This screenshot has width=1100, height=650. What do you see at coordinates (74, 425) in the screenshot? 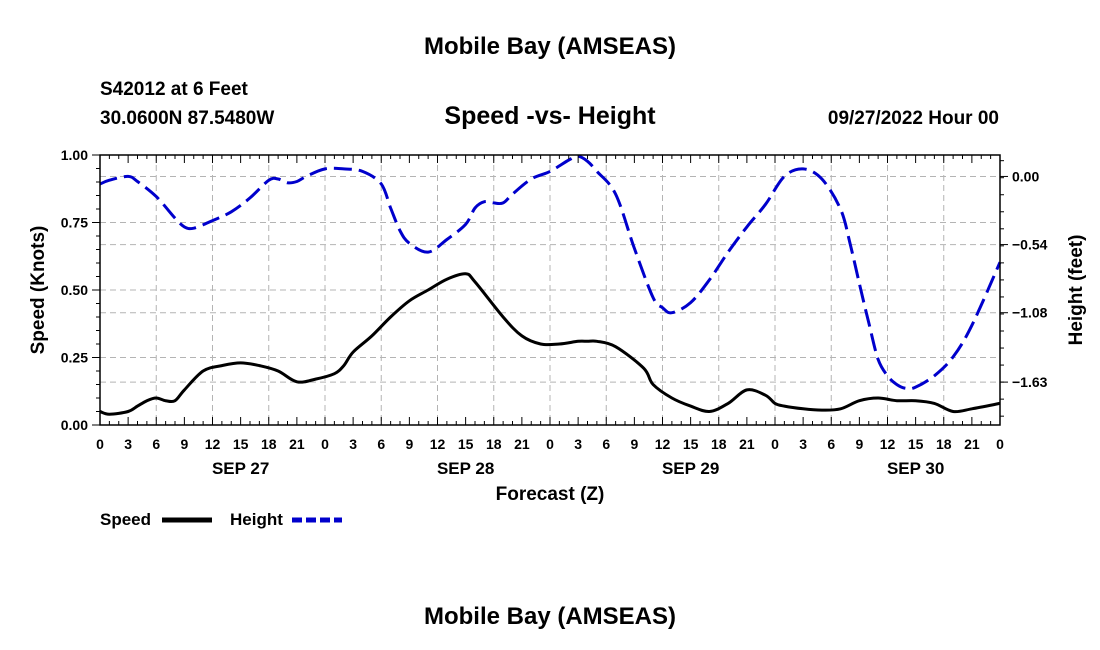
I see `y-left-tick-label: 0.00` at bounding box center [74, 425].